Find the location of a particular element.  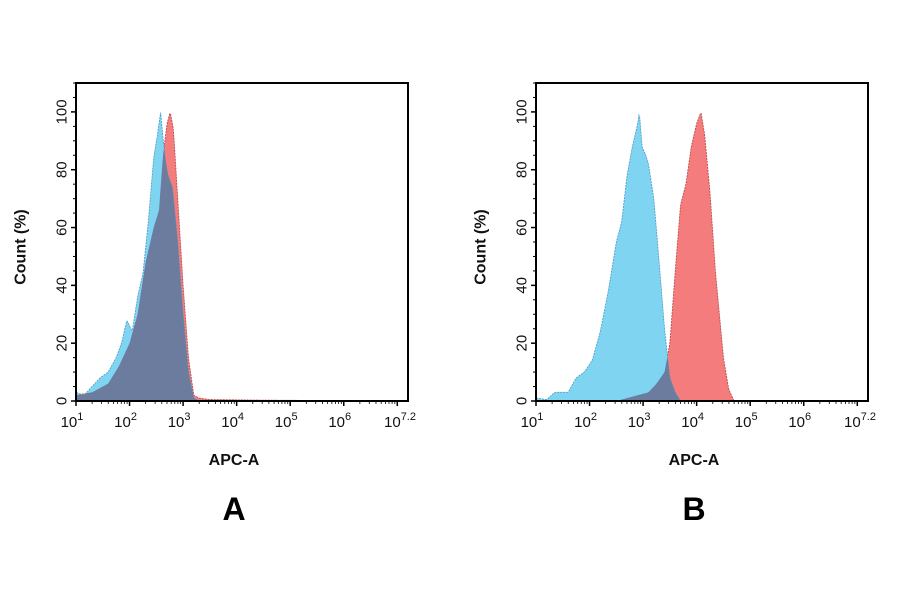

panel-label: B is located at coordinates (693, 509).